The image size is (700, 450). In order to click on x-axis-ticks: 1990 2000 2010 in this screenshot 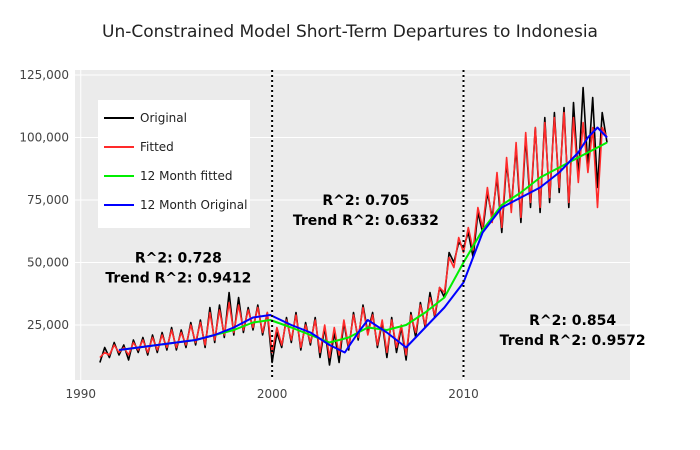, I will do `click(271, 394)`.